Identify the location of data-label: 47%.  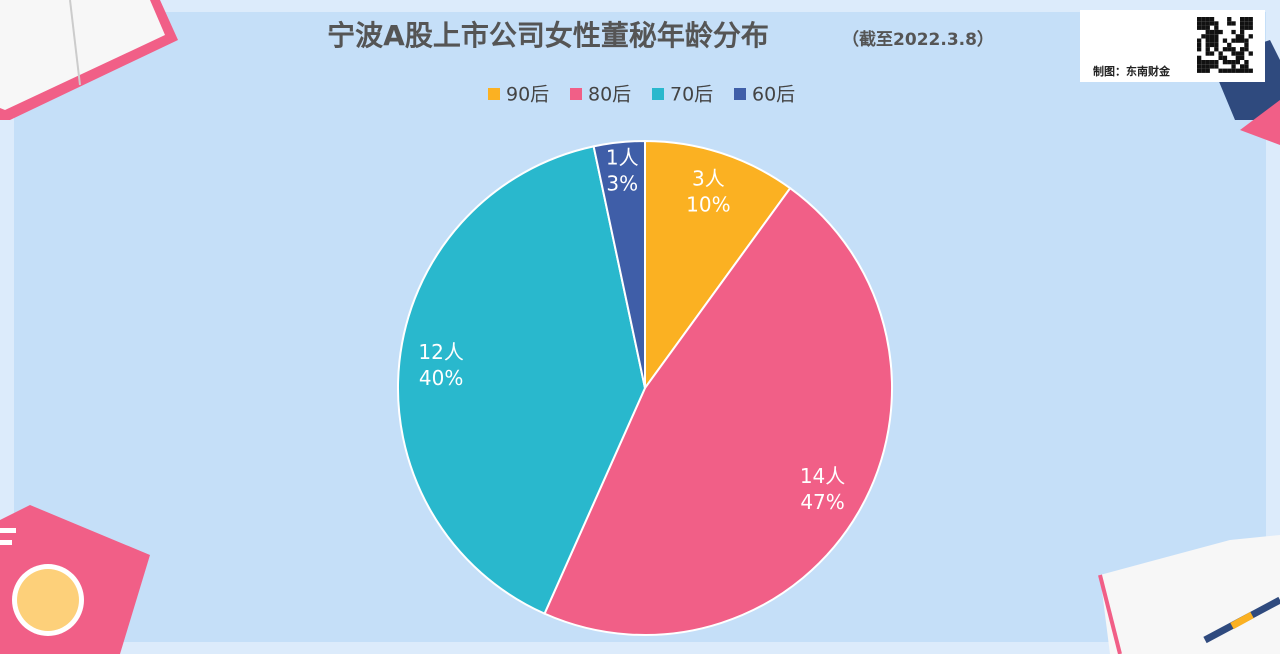
(822, 502).